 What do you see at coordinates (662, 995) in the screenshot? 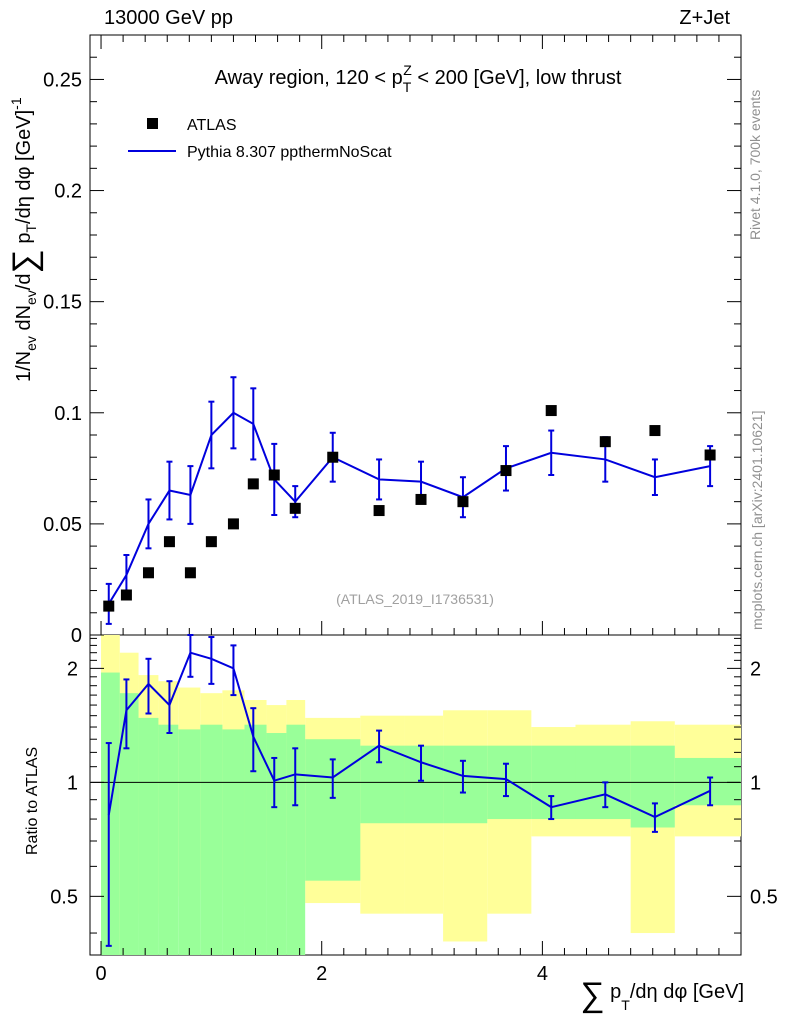
I see `x-axis-label: ∑ pT/dη dφ [GeV]` at bounding box center [662, 995].